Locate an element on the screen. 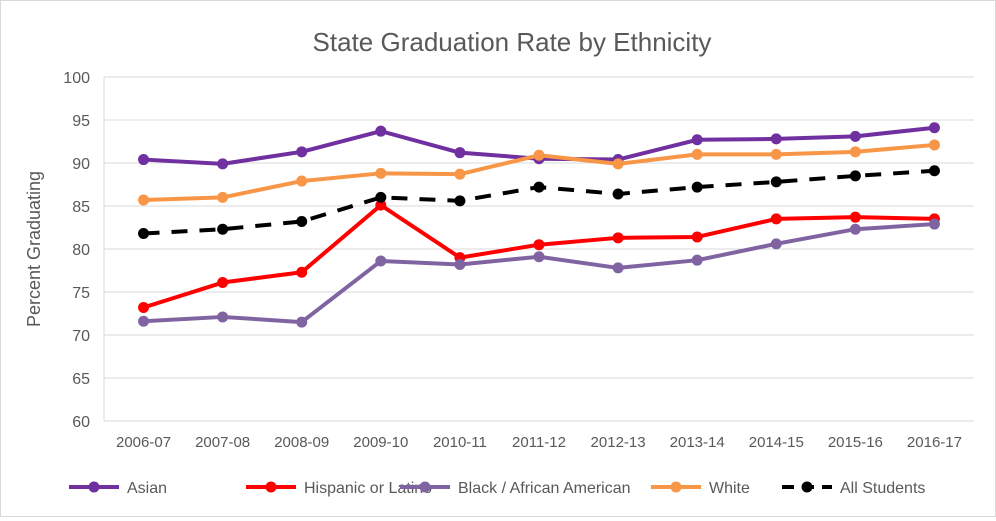 The width and height of the screenshot is (996, 521). series-all-students is located at coordinates (539, 202).